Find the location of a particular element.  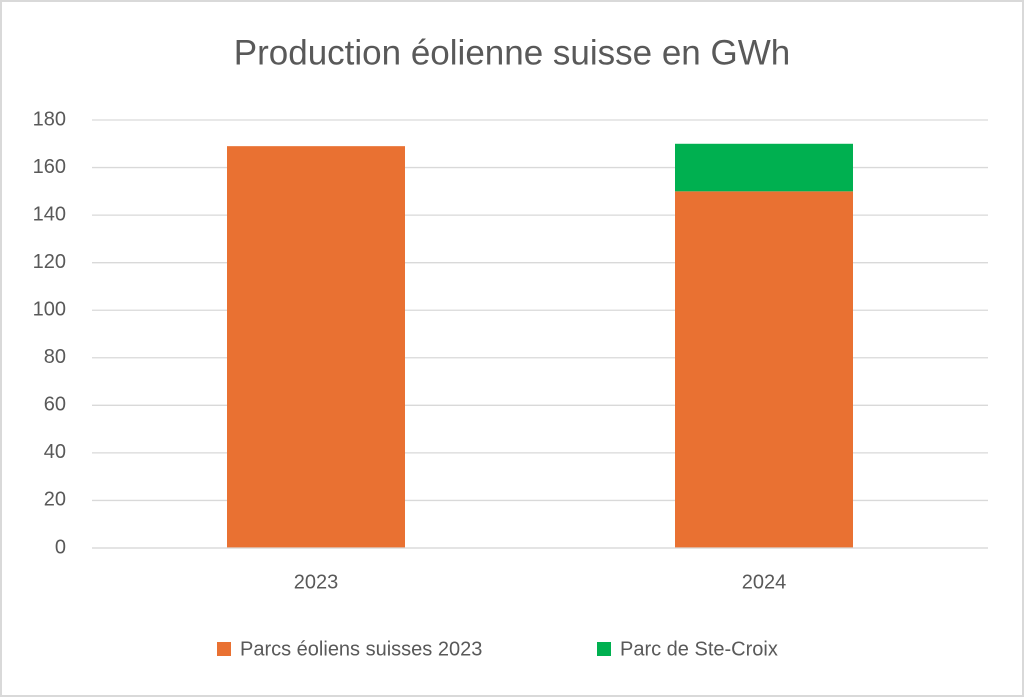

legend-label: Parcs éoliens suisses 2023 is located at coordinates (361, 649).